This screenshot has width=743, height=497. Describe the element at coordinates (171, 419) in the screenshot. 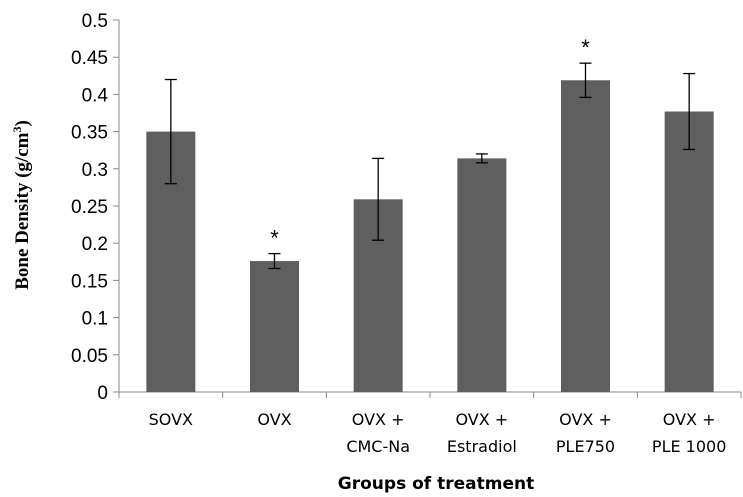

I see `x-category-label: SOVX` at that location.